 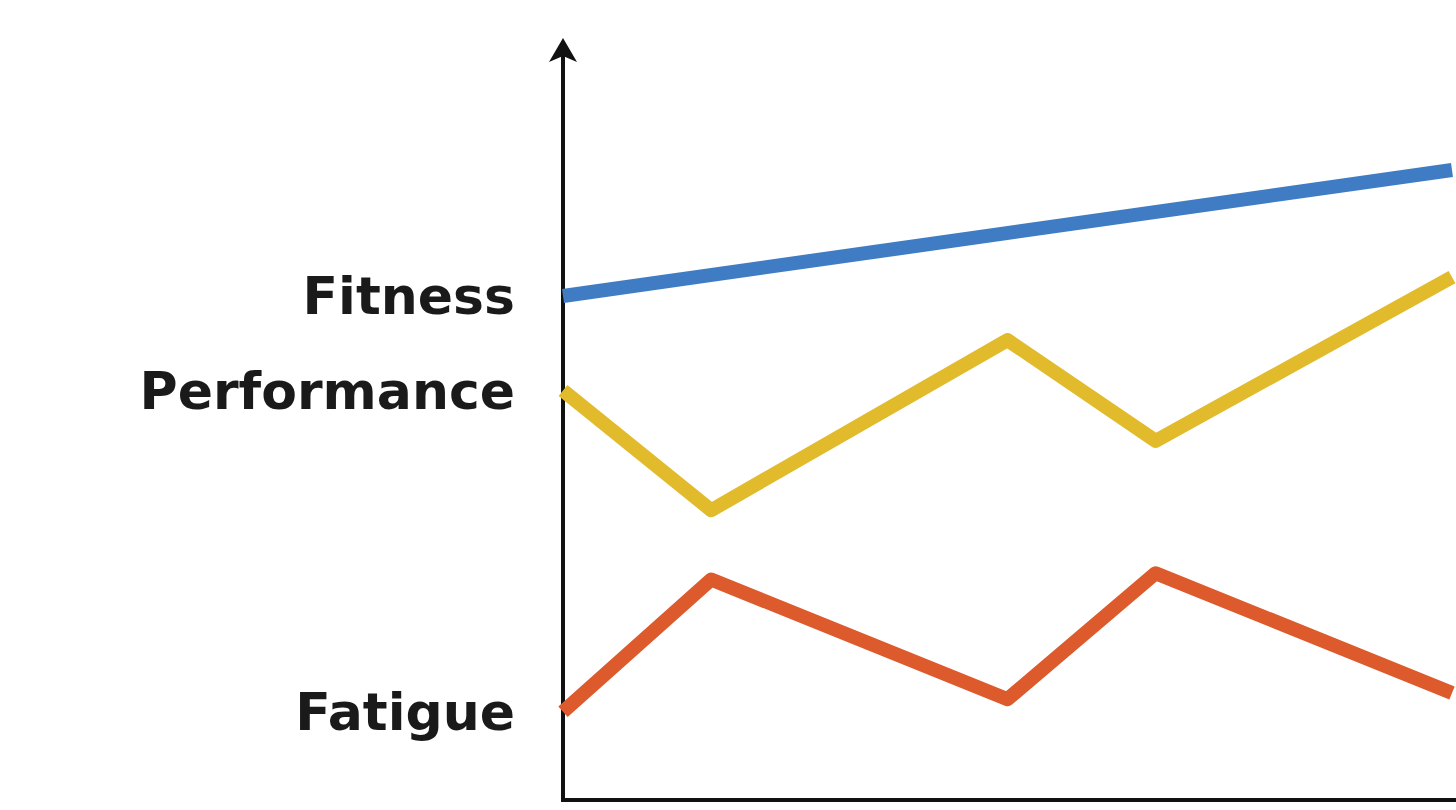 I want to click on series-label: Fitness, so click(x=408, y=296).